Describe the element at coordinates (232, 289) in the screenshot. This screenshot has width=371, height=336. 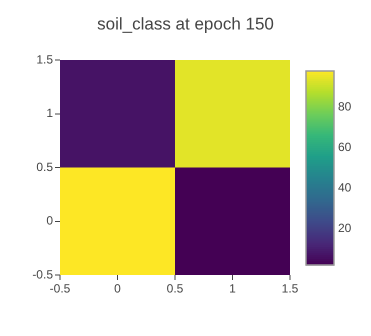
I see `x-tick-label: 1` at that location.